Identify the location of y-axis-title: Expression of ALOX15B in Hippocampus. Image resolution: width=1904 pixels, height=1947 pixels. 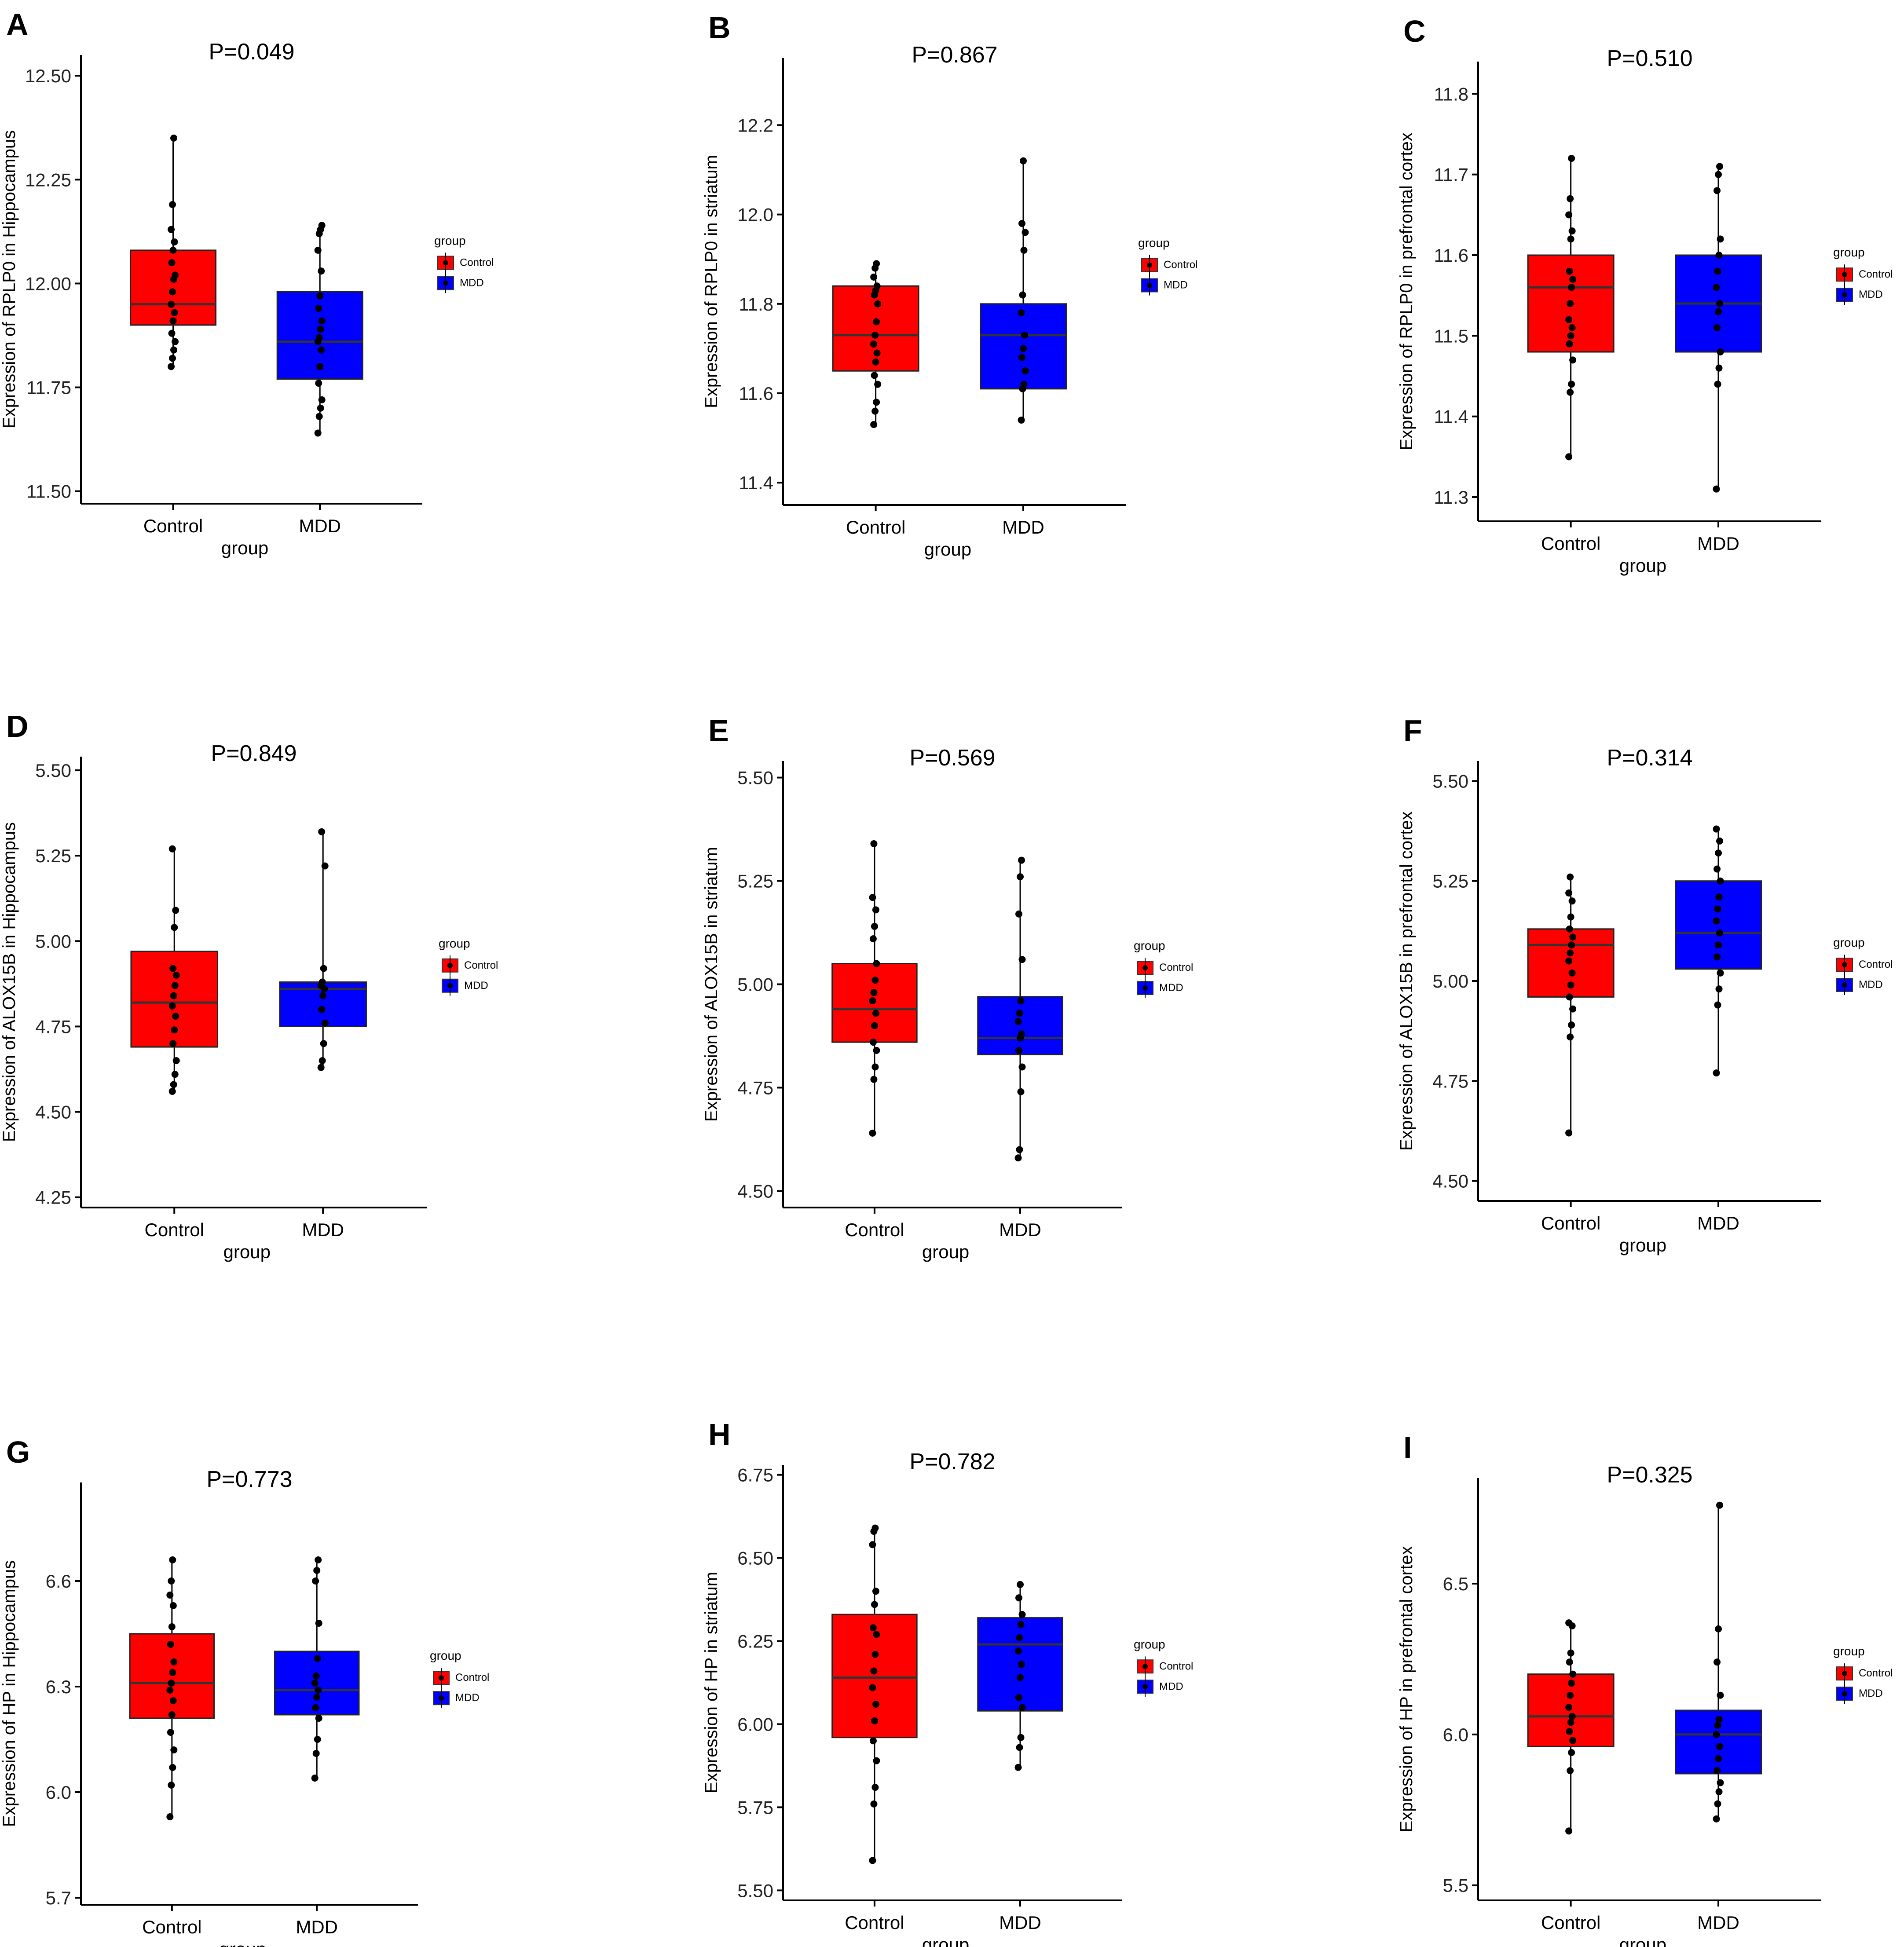
(9, 982).